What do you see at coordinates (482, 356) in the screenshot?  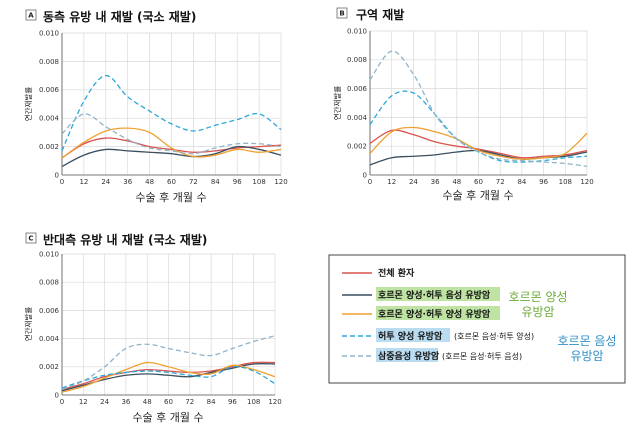 I see `legend-sublabel: (호르몬 음성·허투 음성)` at bounding box center [482, 356].